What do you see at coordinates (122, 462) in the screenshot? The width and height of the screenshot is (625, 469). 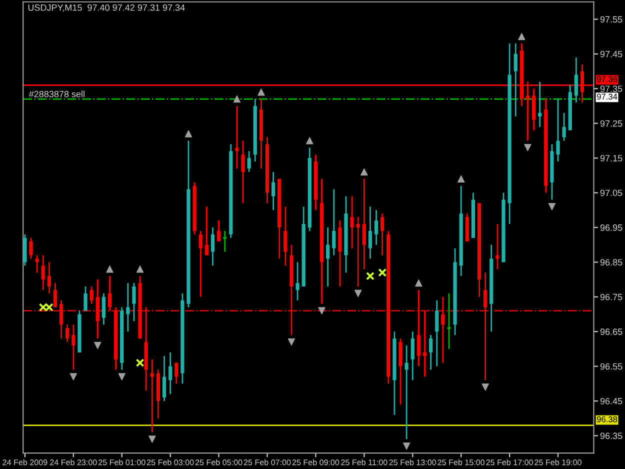 I see `x-tick-label: 25 Feb 01:00` at bounding box center [122, 462].